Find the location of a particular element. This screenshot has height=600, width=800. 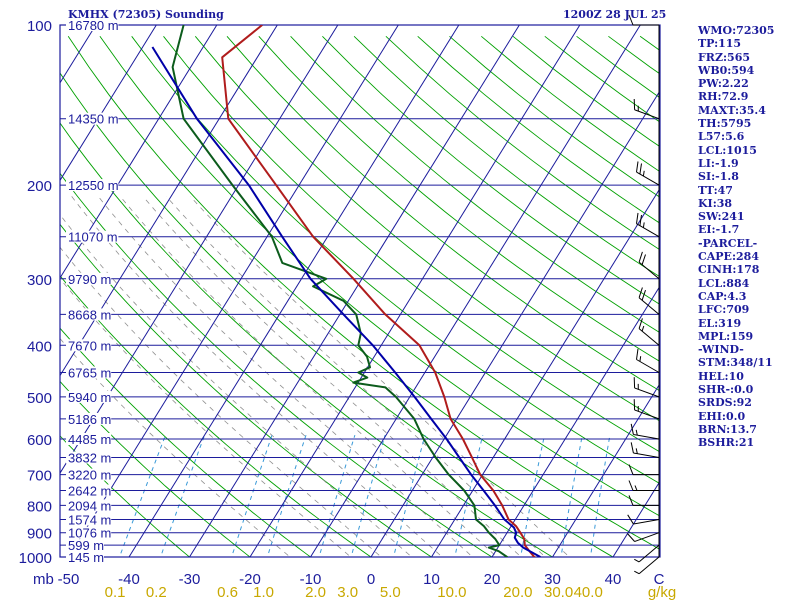

mixing-ratio-label: 0.6 is located at coordinates (227, 592).